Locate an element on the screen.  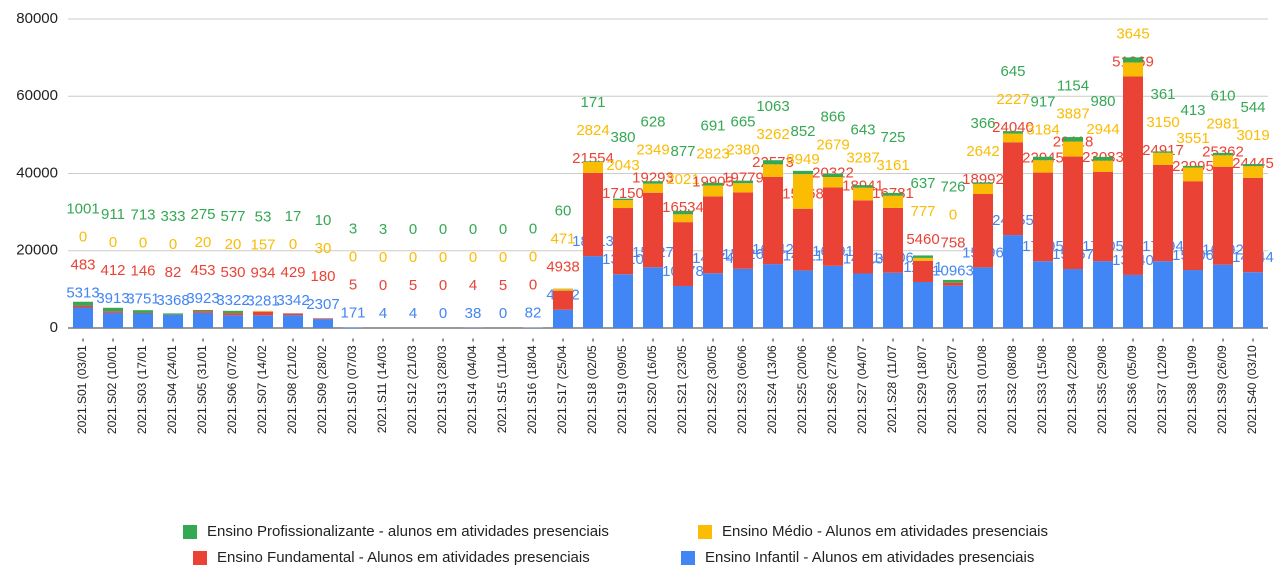
data-label: 18992 is located at coordinates (983, 179).